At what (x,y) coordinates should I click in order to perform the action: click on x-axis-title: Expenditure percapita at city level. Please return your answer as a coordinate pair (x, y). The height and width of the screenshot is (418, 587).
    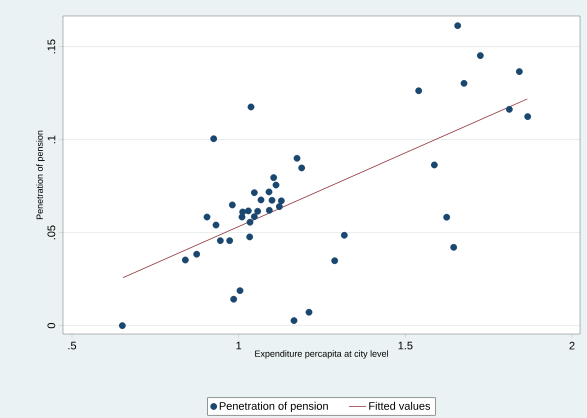
    Looking at the image, I should click on (321, 354).